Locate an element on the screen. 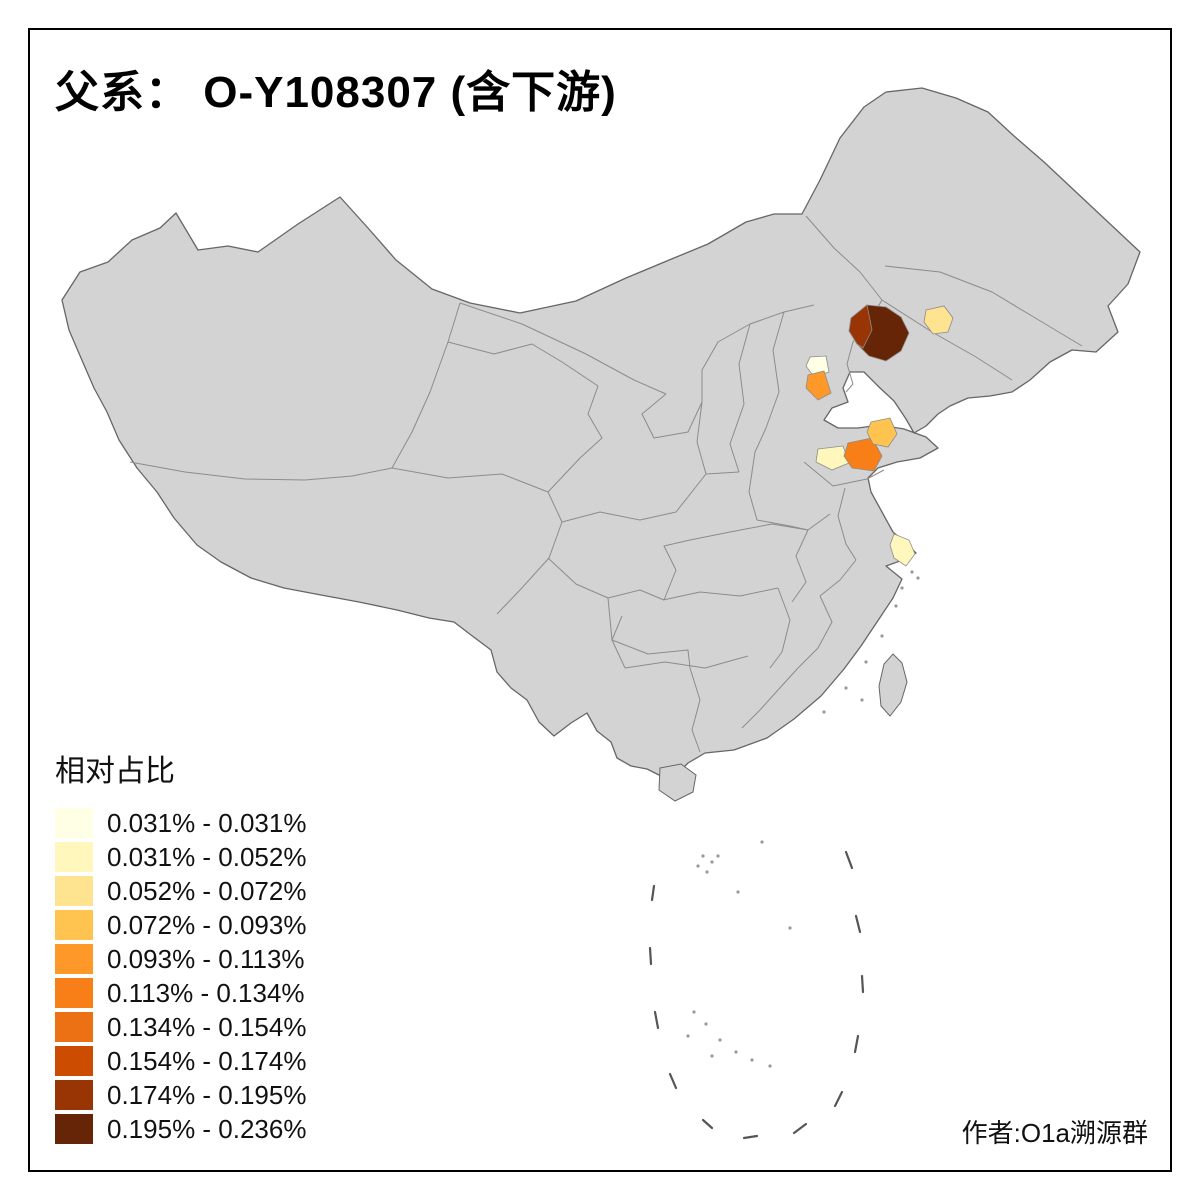 The height and width of the screenshot is (1200, 1200). legend-row: 0.093% - 0.113% is located at coordinates (180, 959).